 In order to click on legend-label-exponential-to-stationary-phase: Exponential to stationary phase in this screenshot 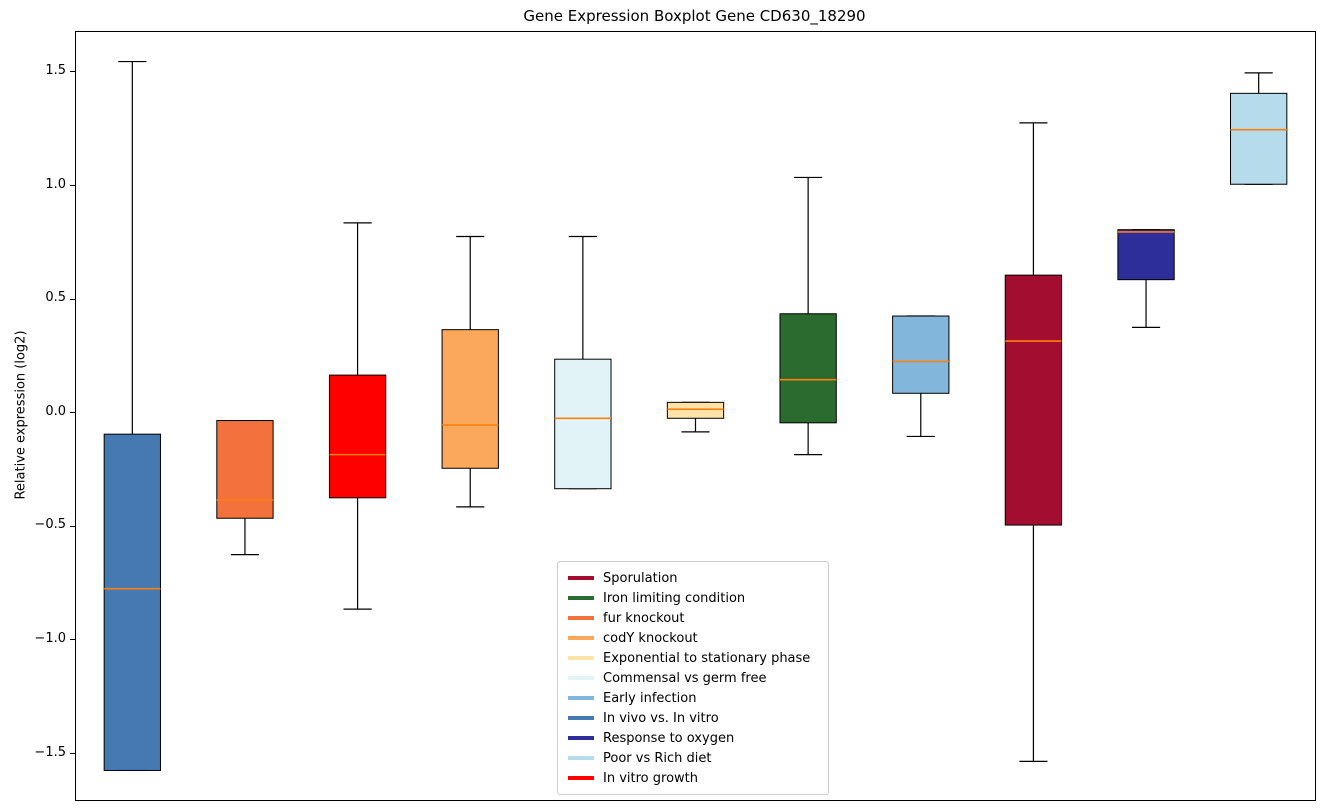, I will do `click(707, 658)`.